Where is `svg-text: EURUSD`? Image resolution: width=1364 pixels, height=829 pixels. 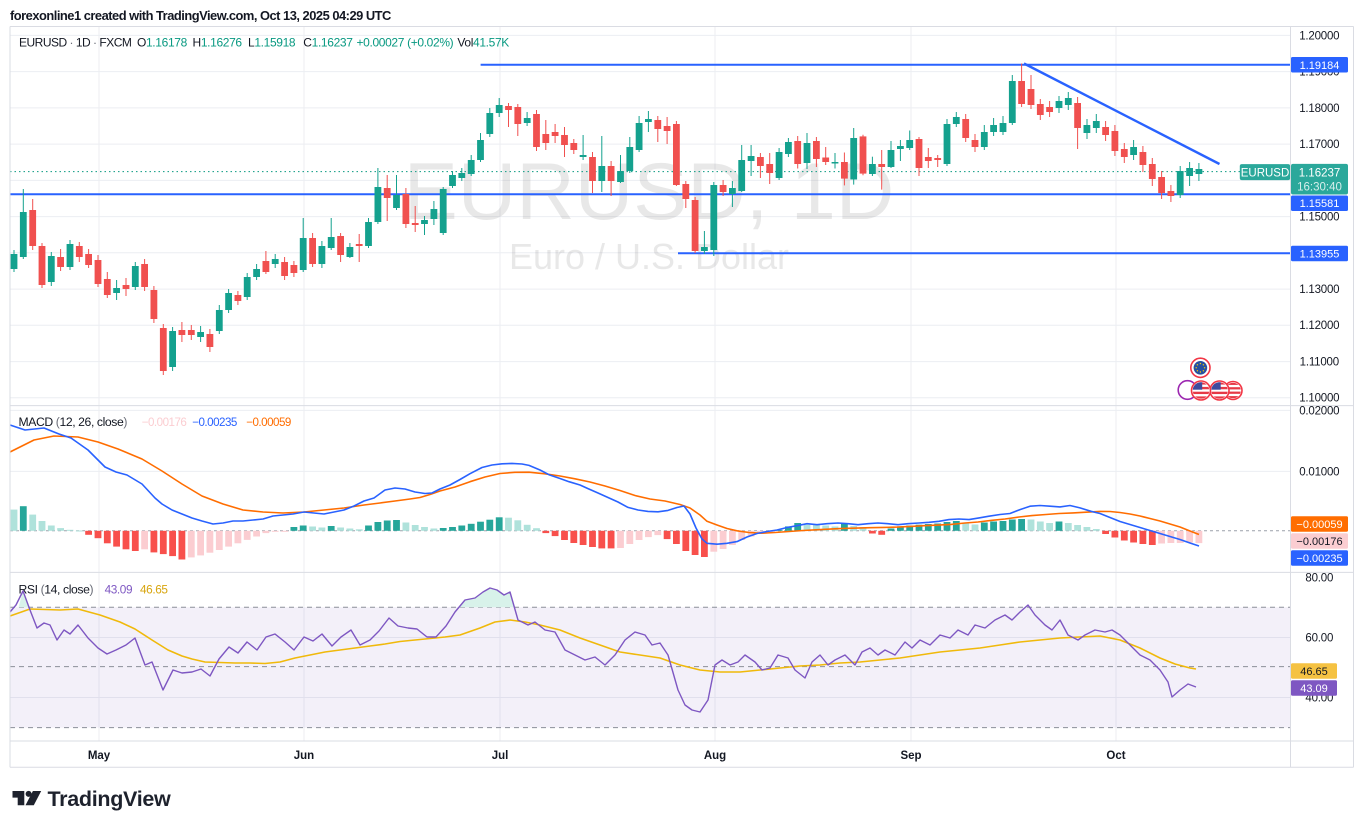
svg-text: EURUSD is located at coordinates (1265, 173).